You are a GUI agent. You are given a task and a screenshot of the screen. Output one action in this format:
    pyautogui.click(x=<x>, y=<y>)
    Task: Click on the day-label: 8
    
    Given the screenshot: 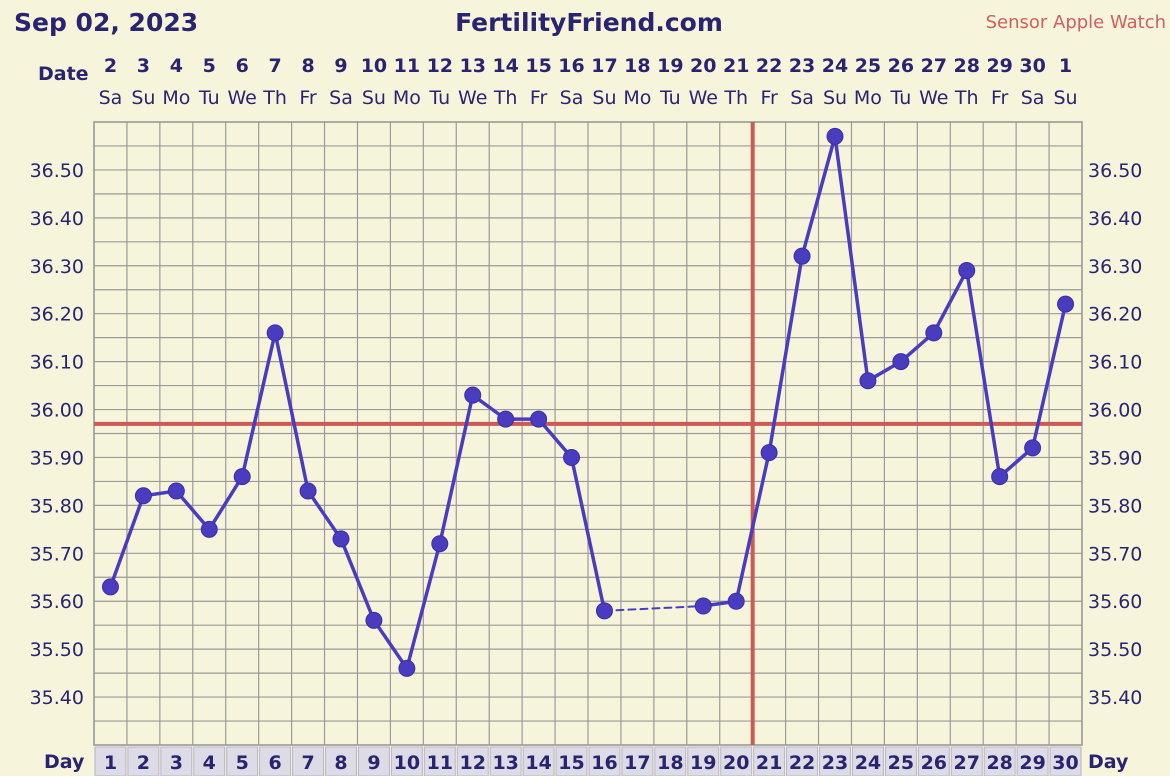 What is the action you would take?
    pyautogui.click(x=340, y=763)
    